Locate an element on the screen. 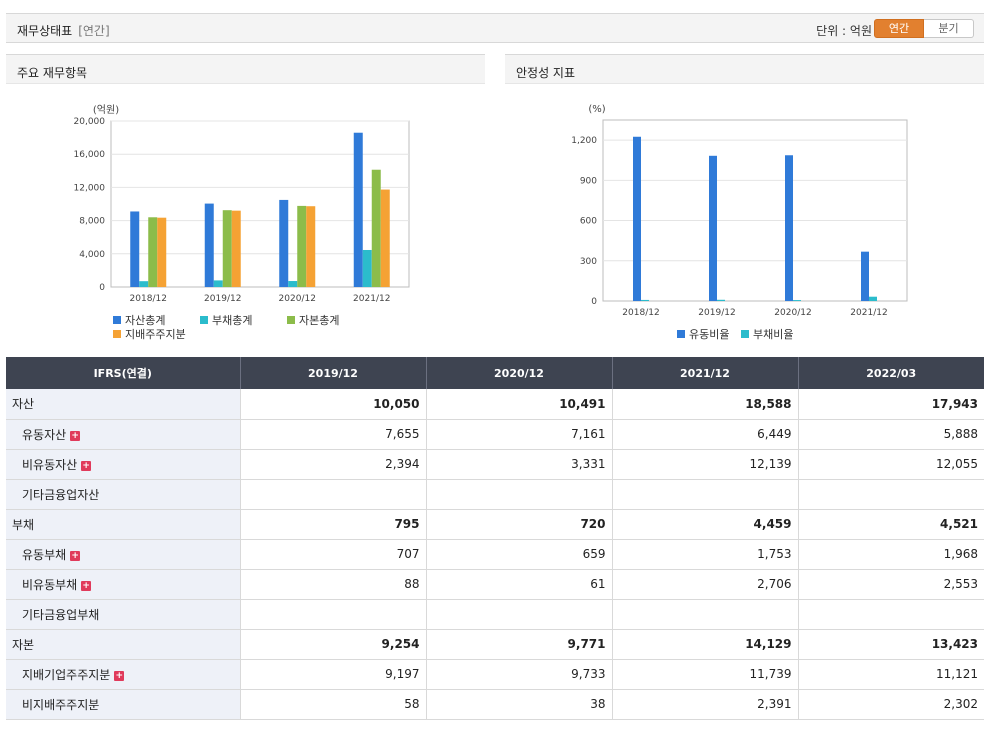  annual-toggle-button: 연간 is located at coordinates (899, 28).